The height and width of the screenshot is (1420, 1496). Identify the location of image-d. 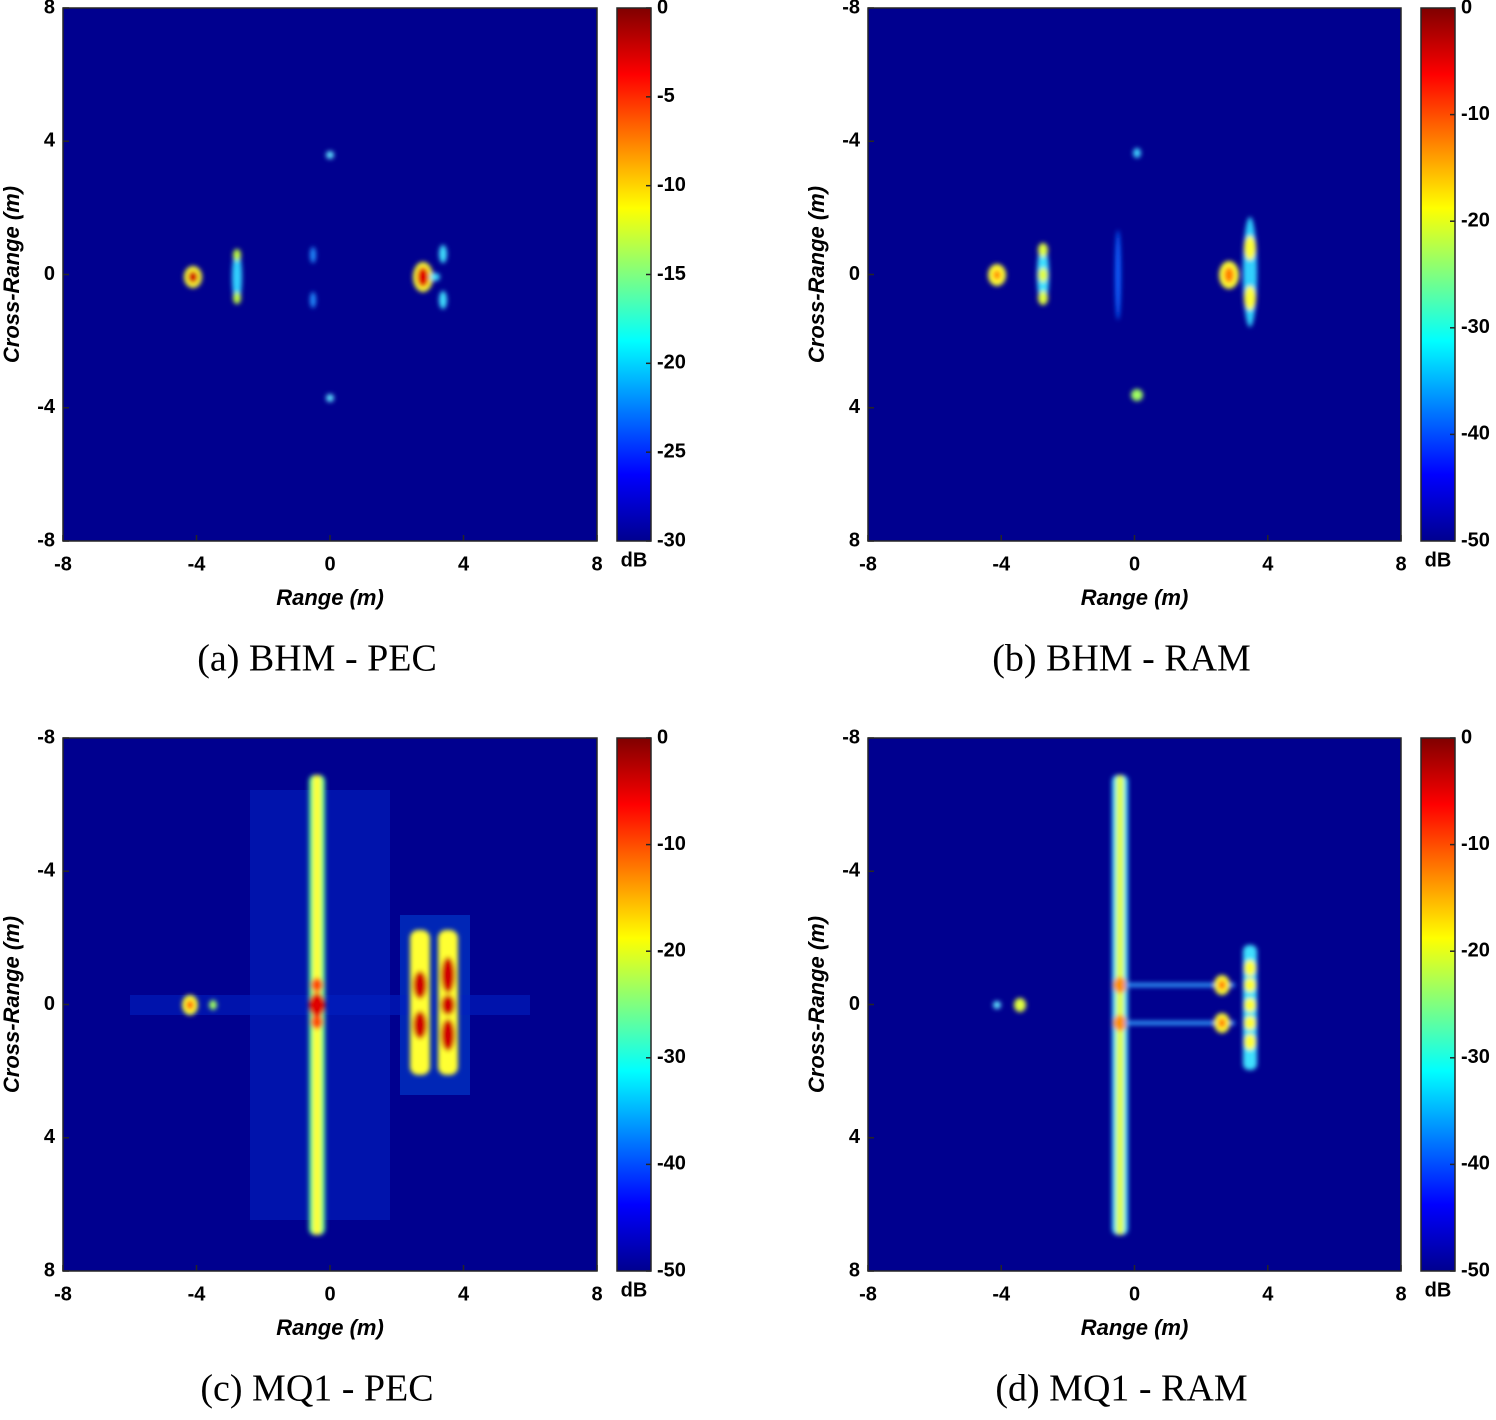
(1134, 1004).